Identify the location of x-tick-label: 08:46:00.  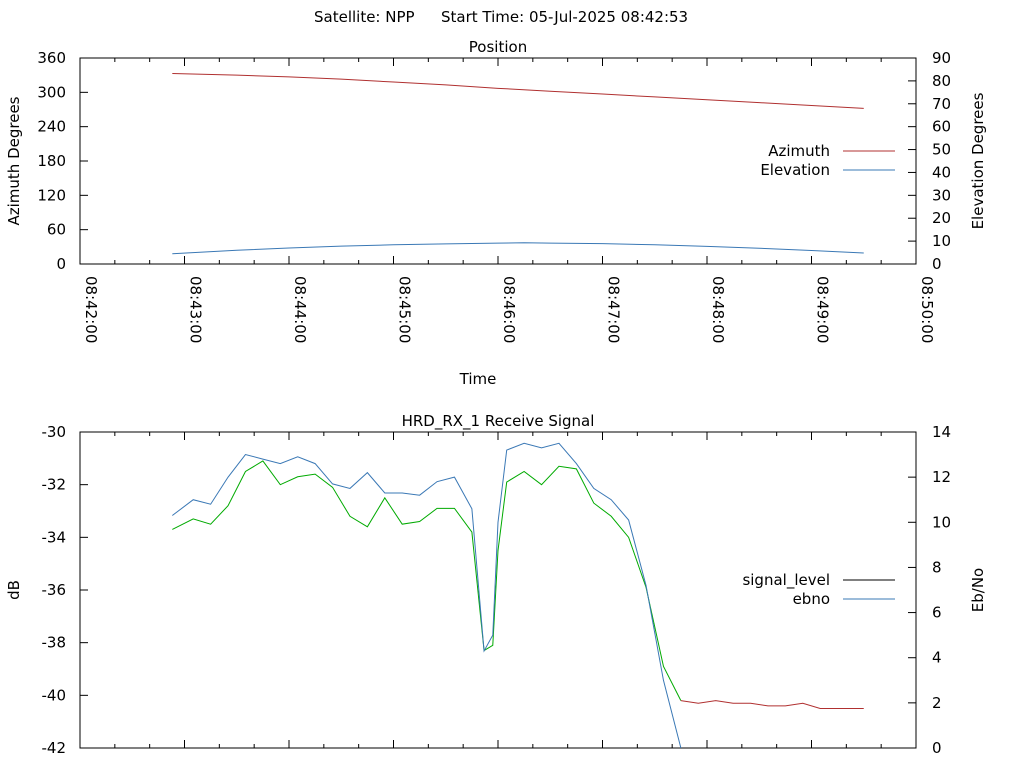
(509, 309).